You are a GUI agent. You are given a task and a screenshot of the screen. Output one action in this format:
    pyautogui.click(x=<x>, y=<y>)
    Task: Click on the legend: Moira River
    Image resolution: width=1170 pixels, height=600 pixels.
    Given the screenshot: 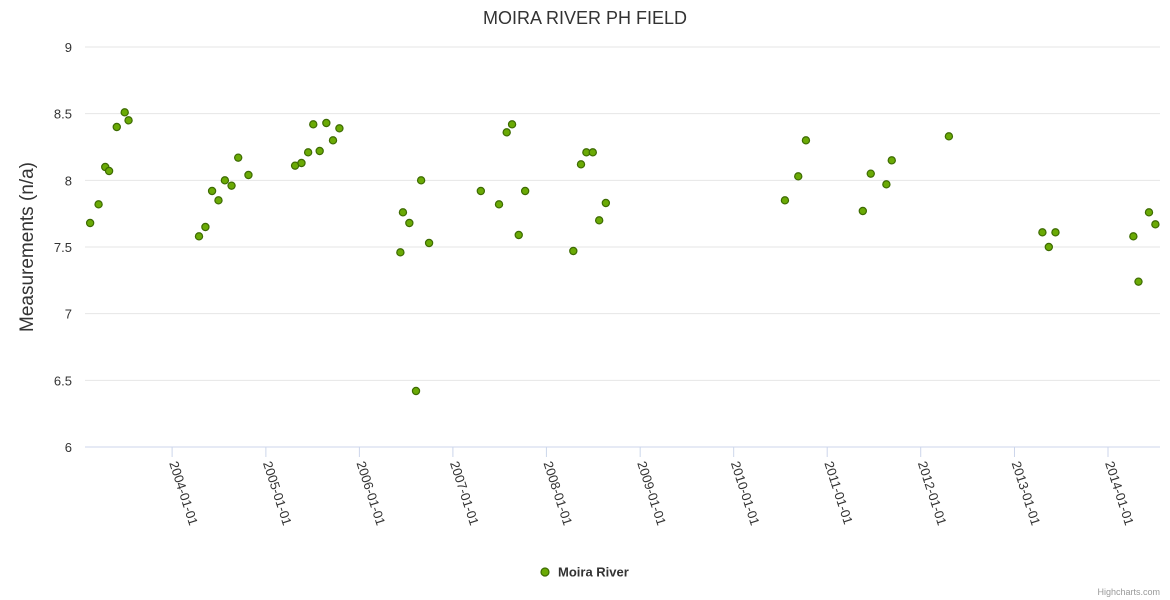 What is the action you would take?
    pyautogui.click(x=584, y=572)
    